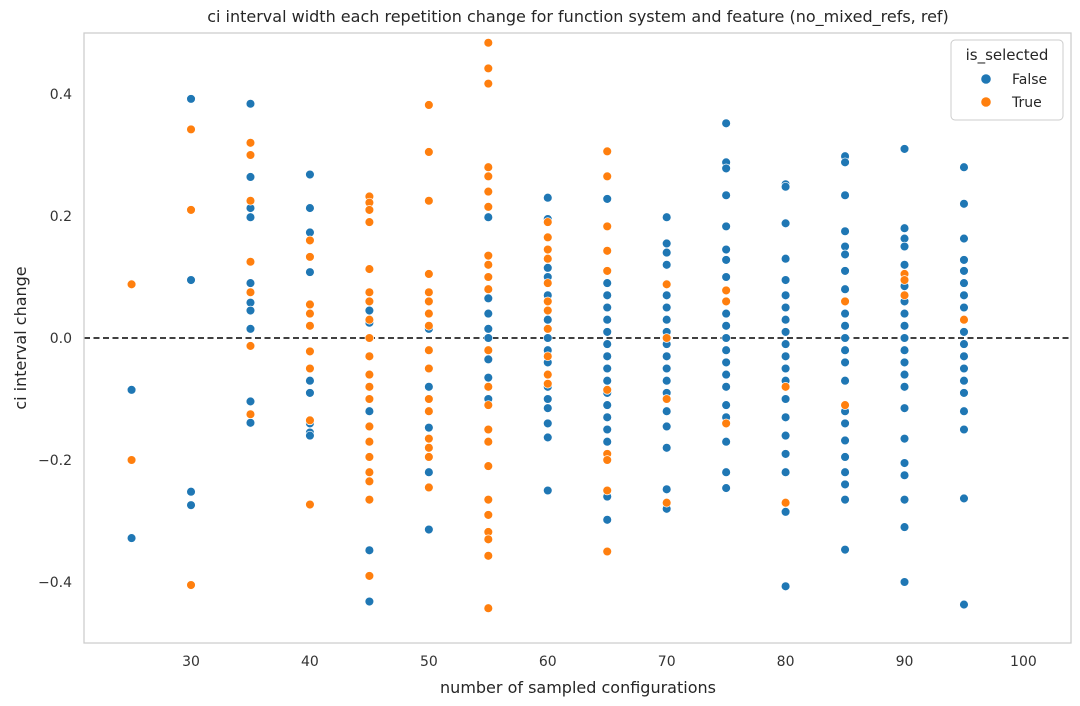  What do you see at coordinates (986, 79) in the screenshot?
I see `legend-marker-false` at bounding box center [986, 79].